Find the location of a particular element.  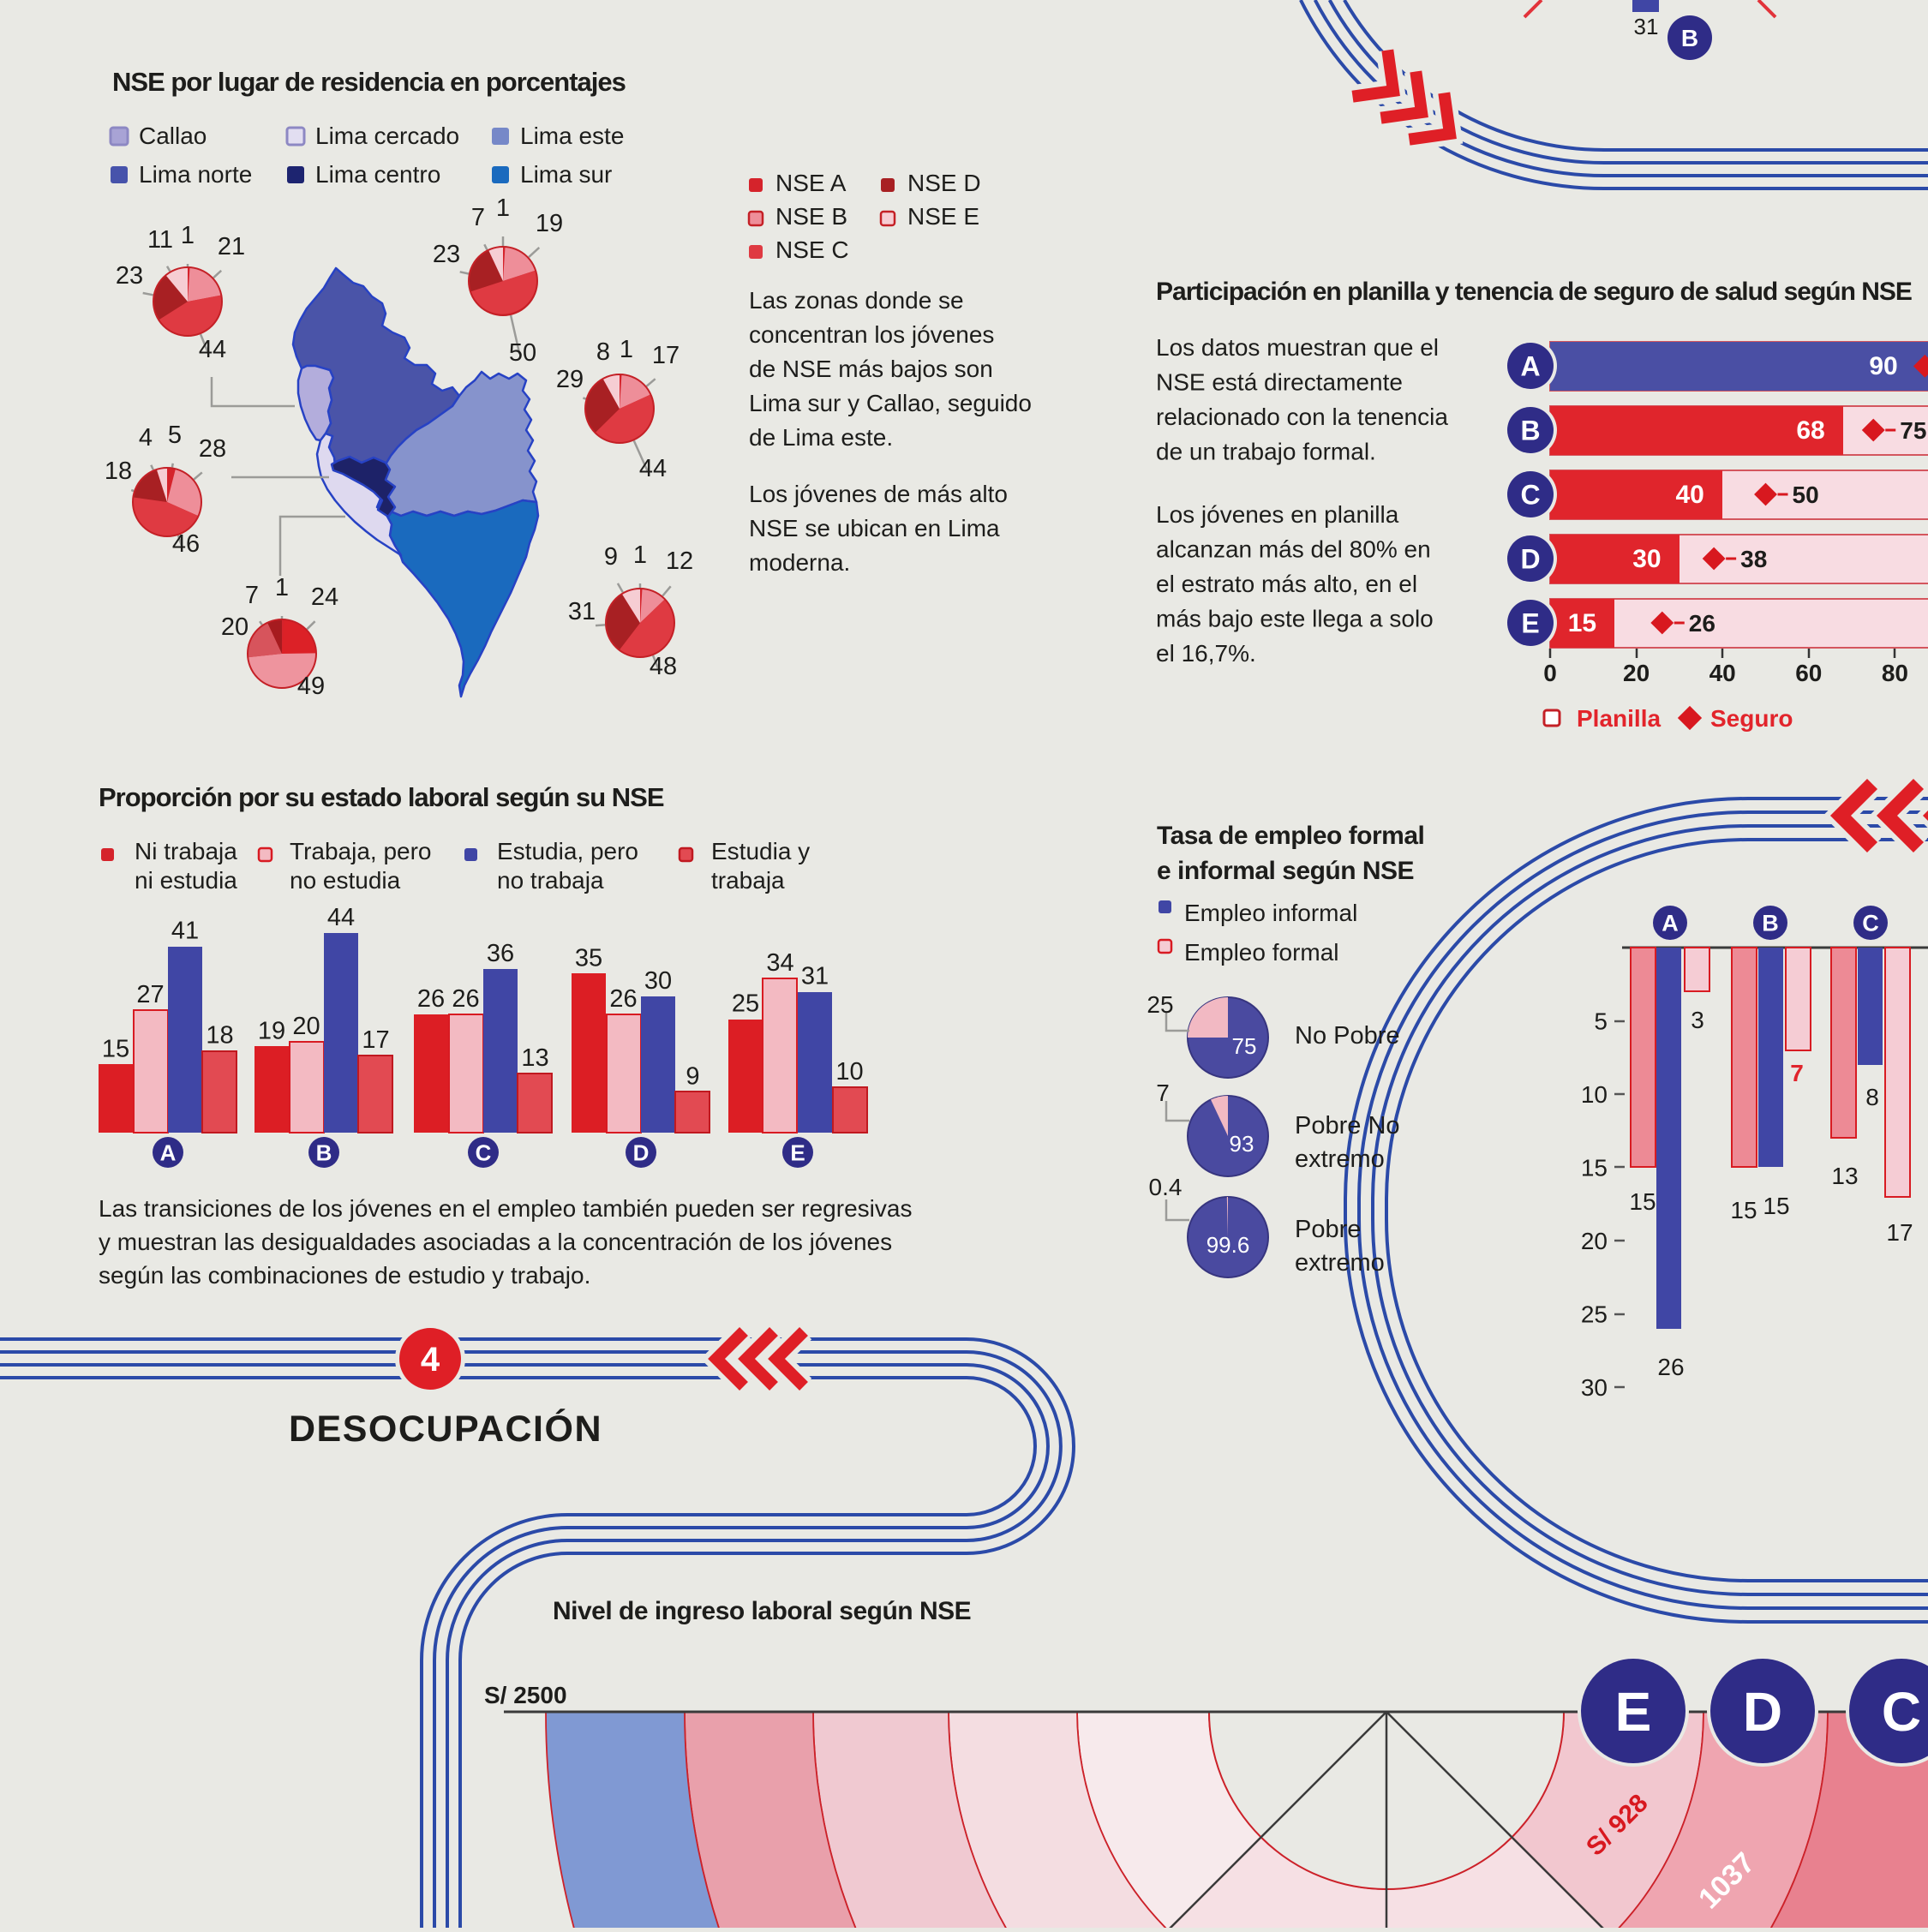

svg-text: relacionado con la tenencia is located at coordinates (1302, 417).